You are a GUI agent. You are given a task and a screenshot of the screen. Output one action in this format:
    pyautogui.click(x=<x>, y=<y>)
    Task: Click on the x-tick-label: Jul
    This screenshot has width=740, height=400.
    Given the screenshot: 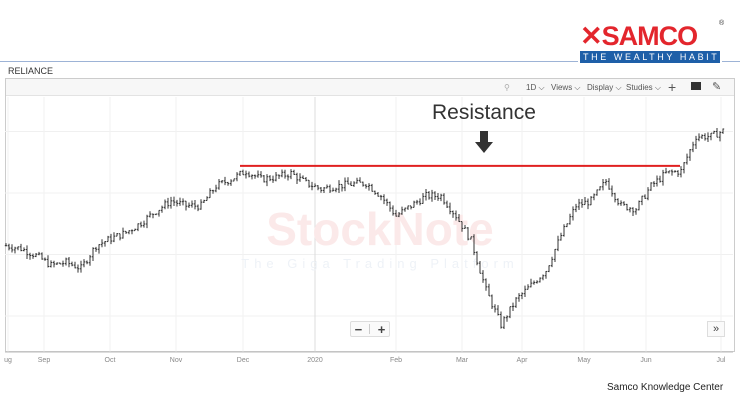 What is the action you would take?
    pyautogui.click(x=721, y=360)
    